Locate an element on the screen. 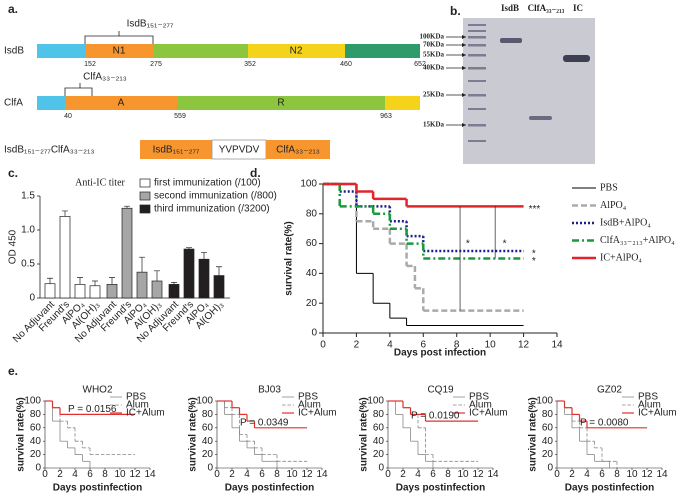  chart-title: WHO2 is located at coordinates (98, 390).